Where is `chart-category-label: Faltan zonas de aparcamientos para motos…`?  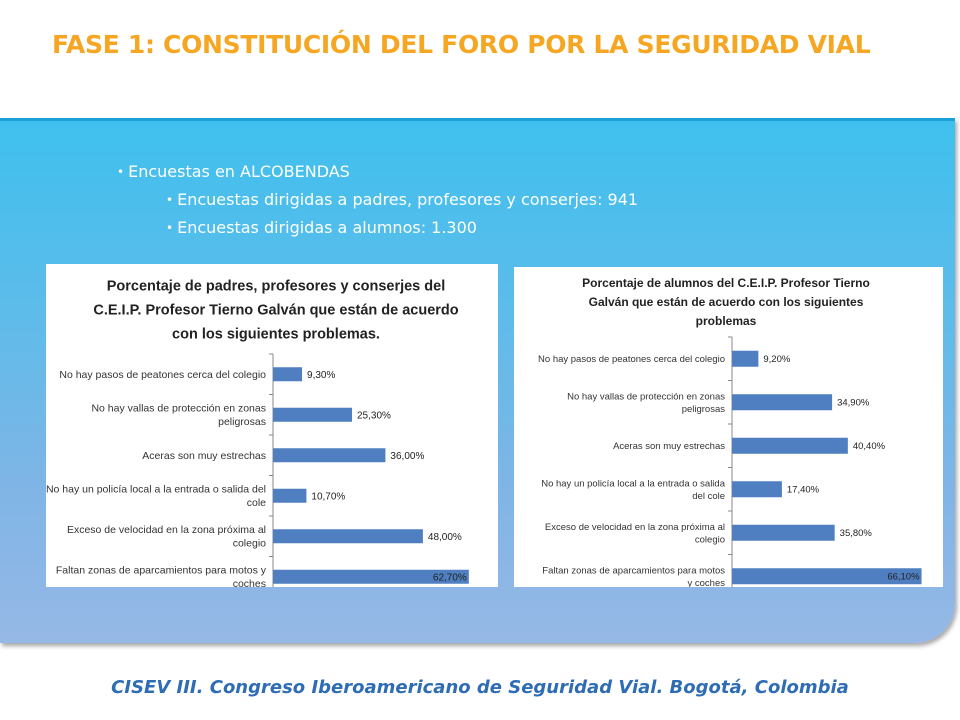
chart-category-label: Faltan zonas de aparcamientos para motos… is located at coordinates (161, 571).